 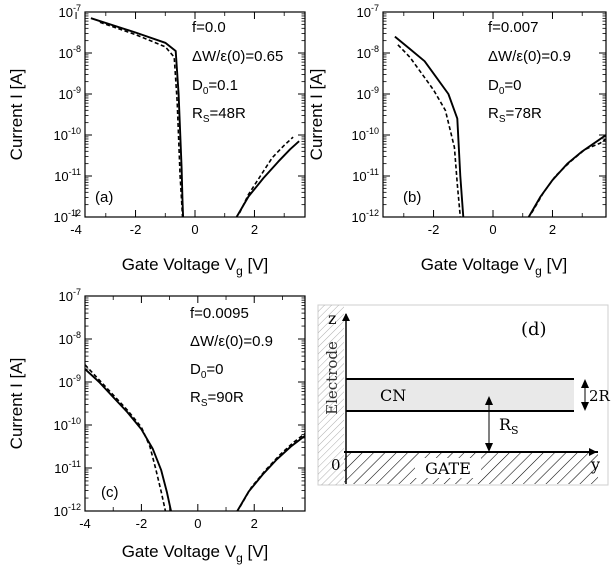 What do you see at coordinates (509, 426) in the screenshot?
I see `rs-label: RS` at bounding box center [509, 426].